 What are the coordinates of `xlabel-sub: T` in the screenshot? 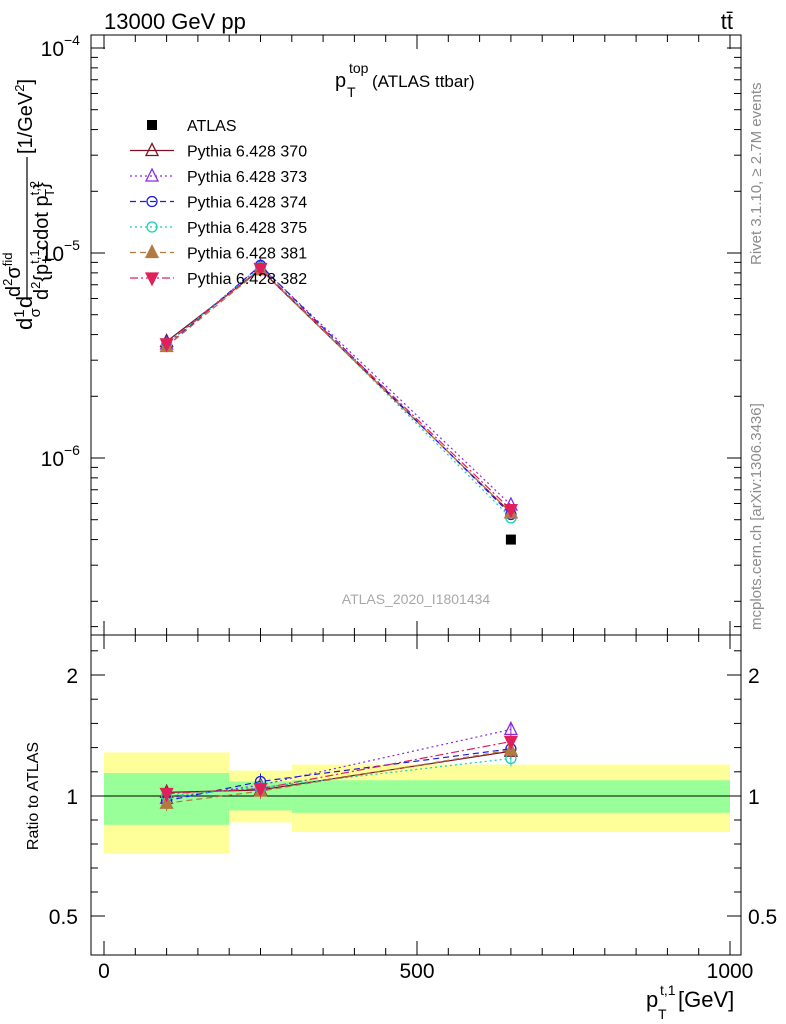 It's located at (662, 1014).